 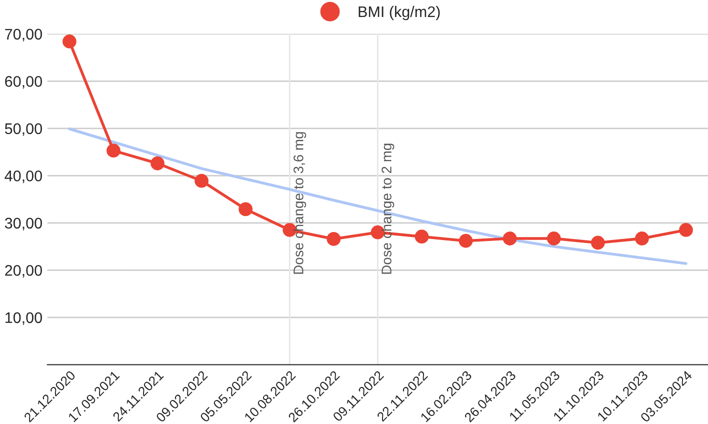 I want to click on ref-line-label: Dose change to 2 mg, so click(x=387, y=209).